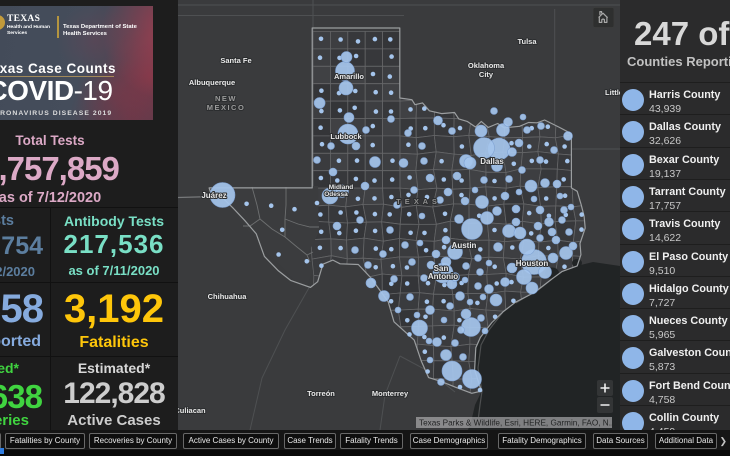 This screenshot has width=730, height=456. Describe the element at coordinates (341, 187) in the screenshot. I see `svg-text: Midland` at that location.